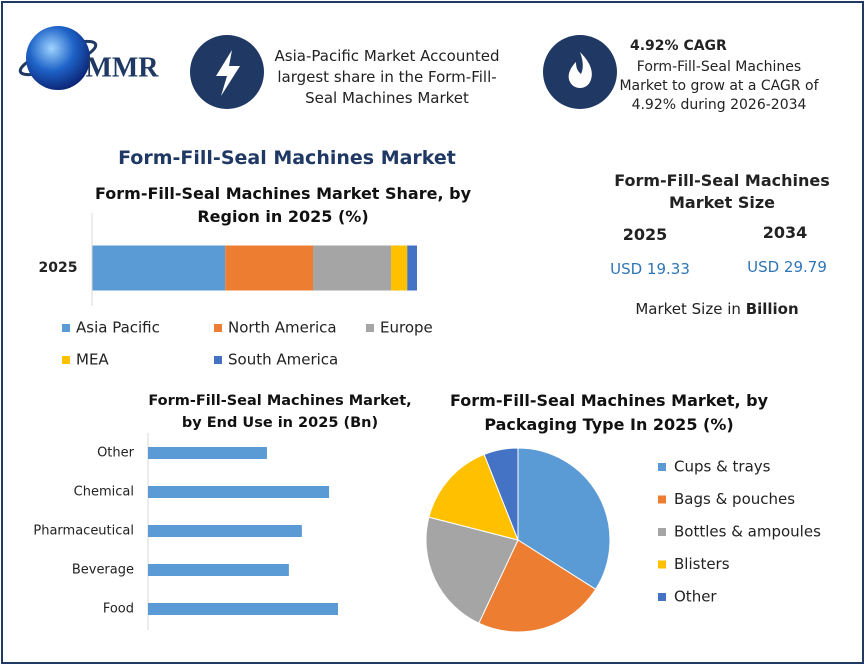 The width and height of the screenshot is (865, 665). I want to click on main-title: Form-Fill-Seal Machines Market, so click(287, 158).